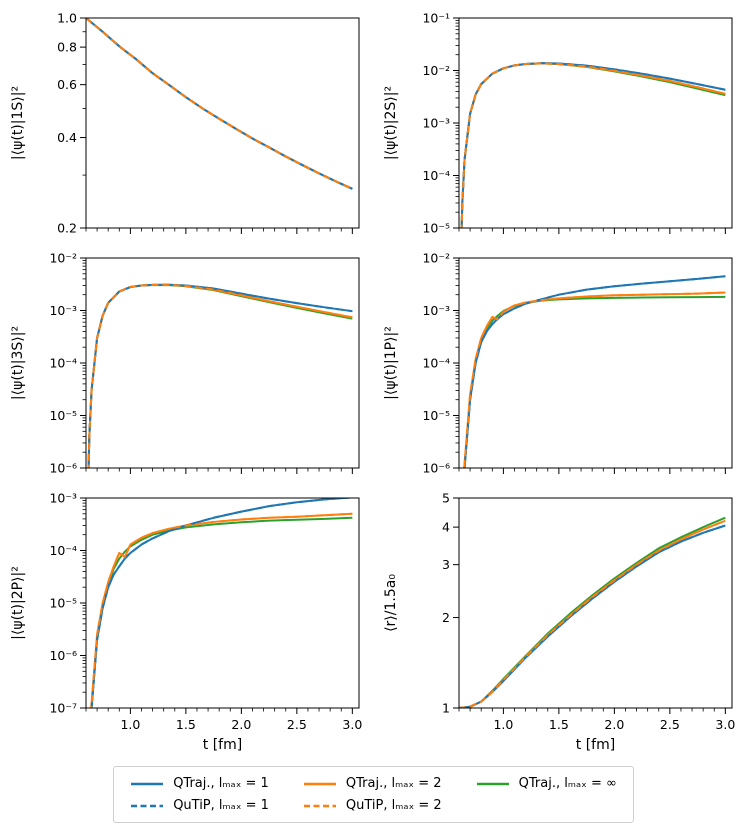 This screenshot has width=747, height=840. What do you see at coordinates (391, 123) in the screenshot?
I see `y-axis-label: |⟨ψ(t)|2S⟩|²` at bounding box center [391, 123].